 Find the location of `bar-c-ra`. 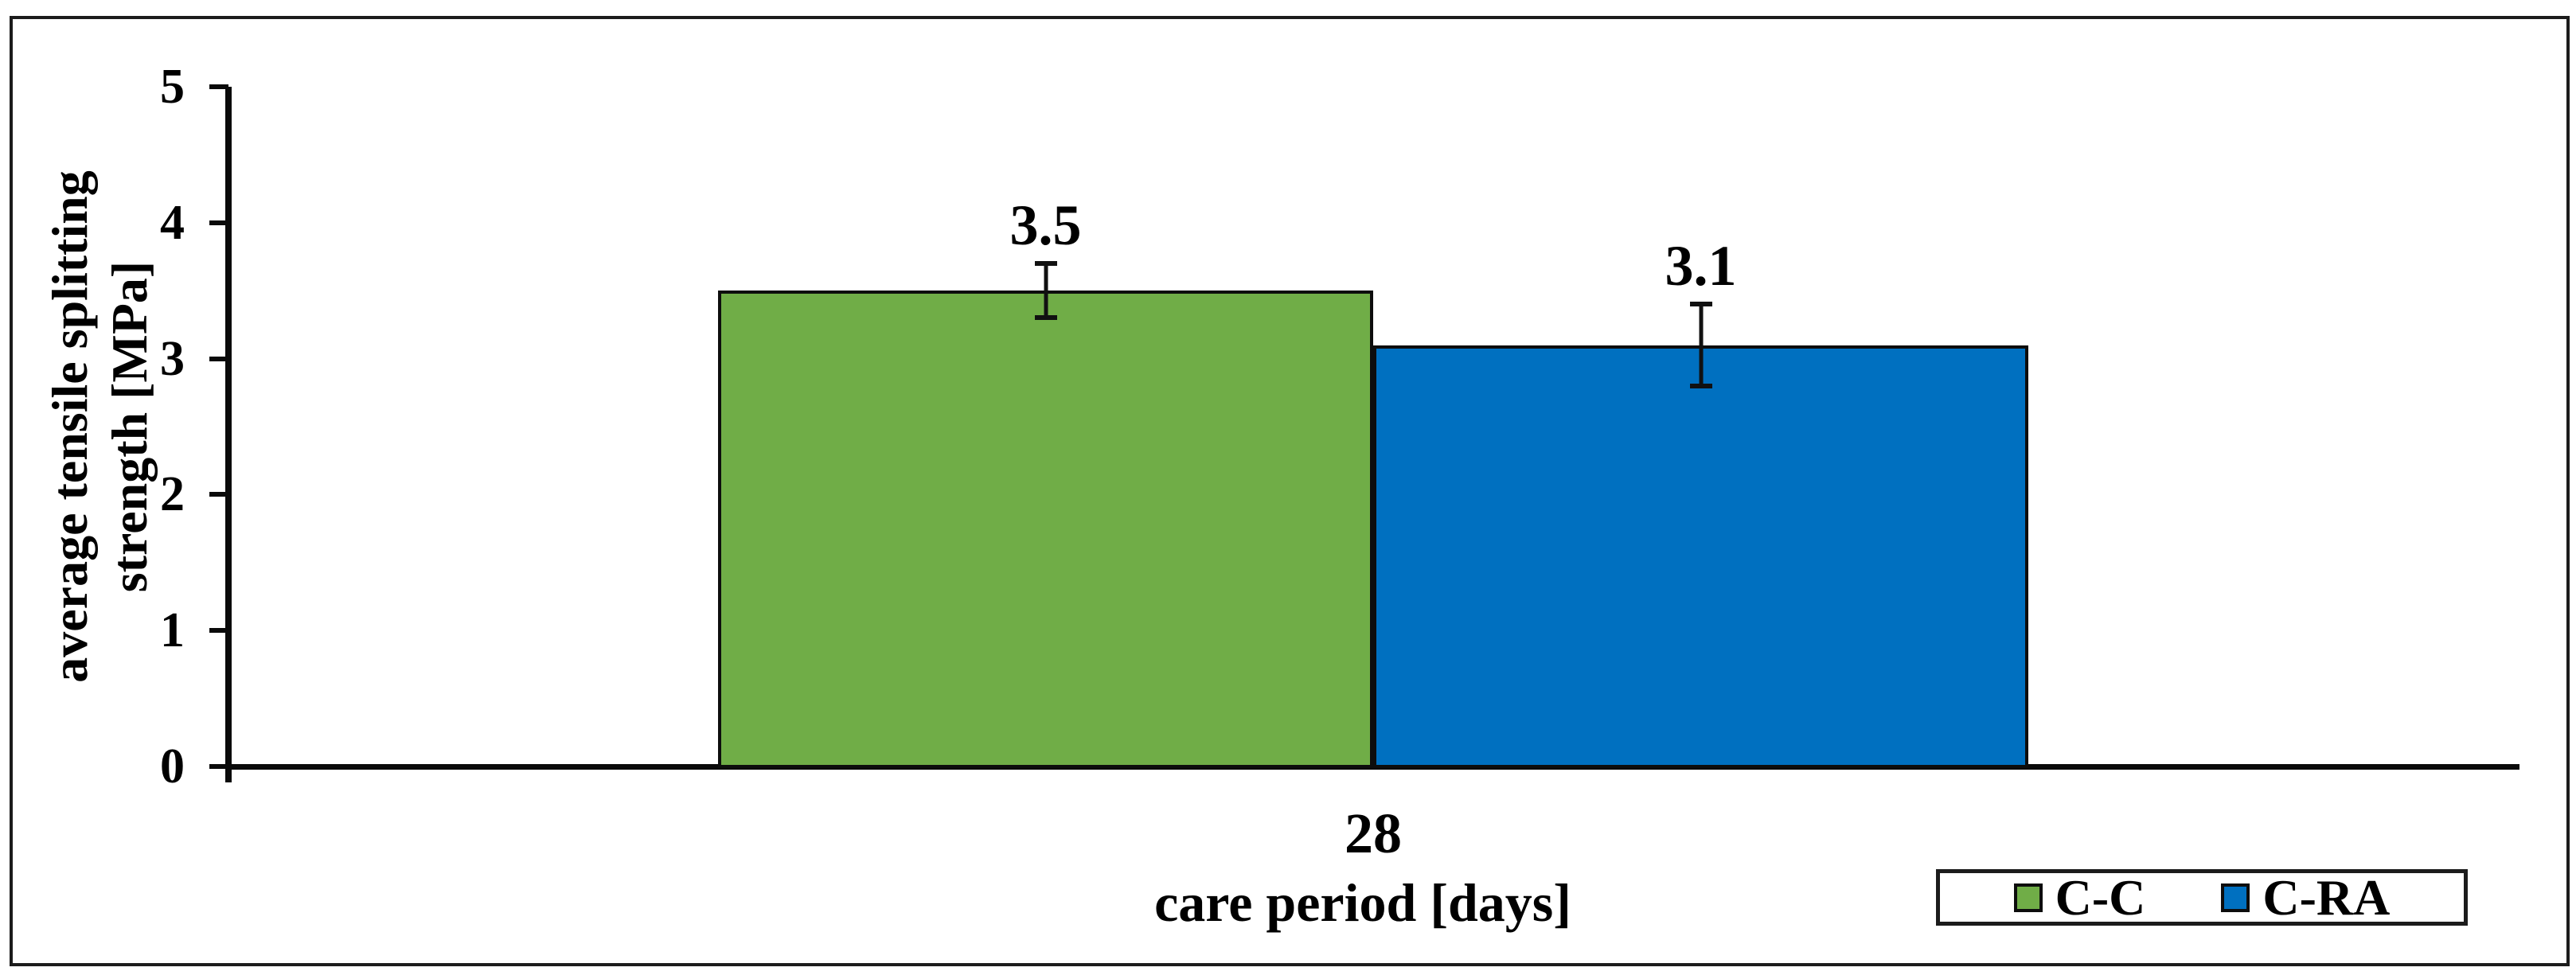

bar-c-ra is located at coordinates (1700, 556).